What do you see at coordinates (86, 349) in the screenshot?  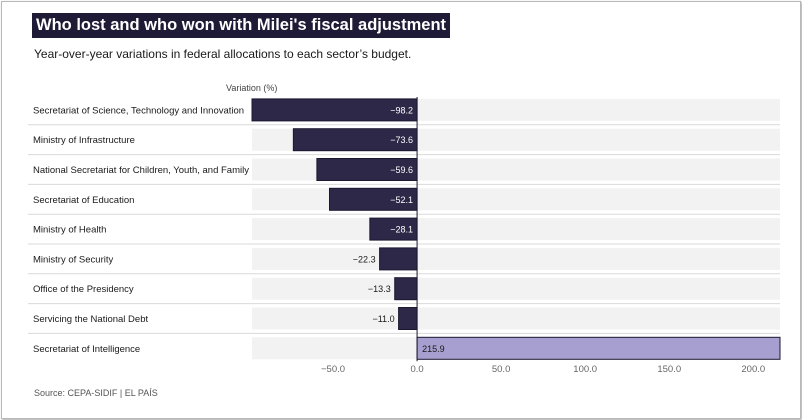 I see `category-label: Secretariat of Intelligence` at bounding box center [86, 349].